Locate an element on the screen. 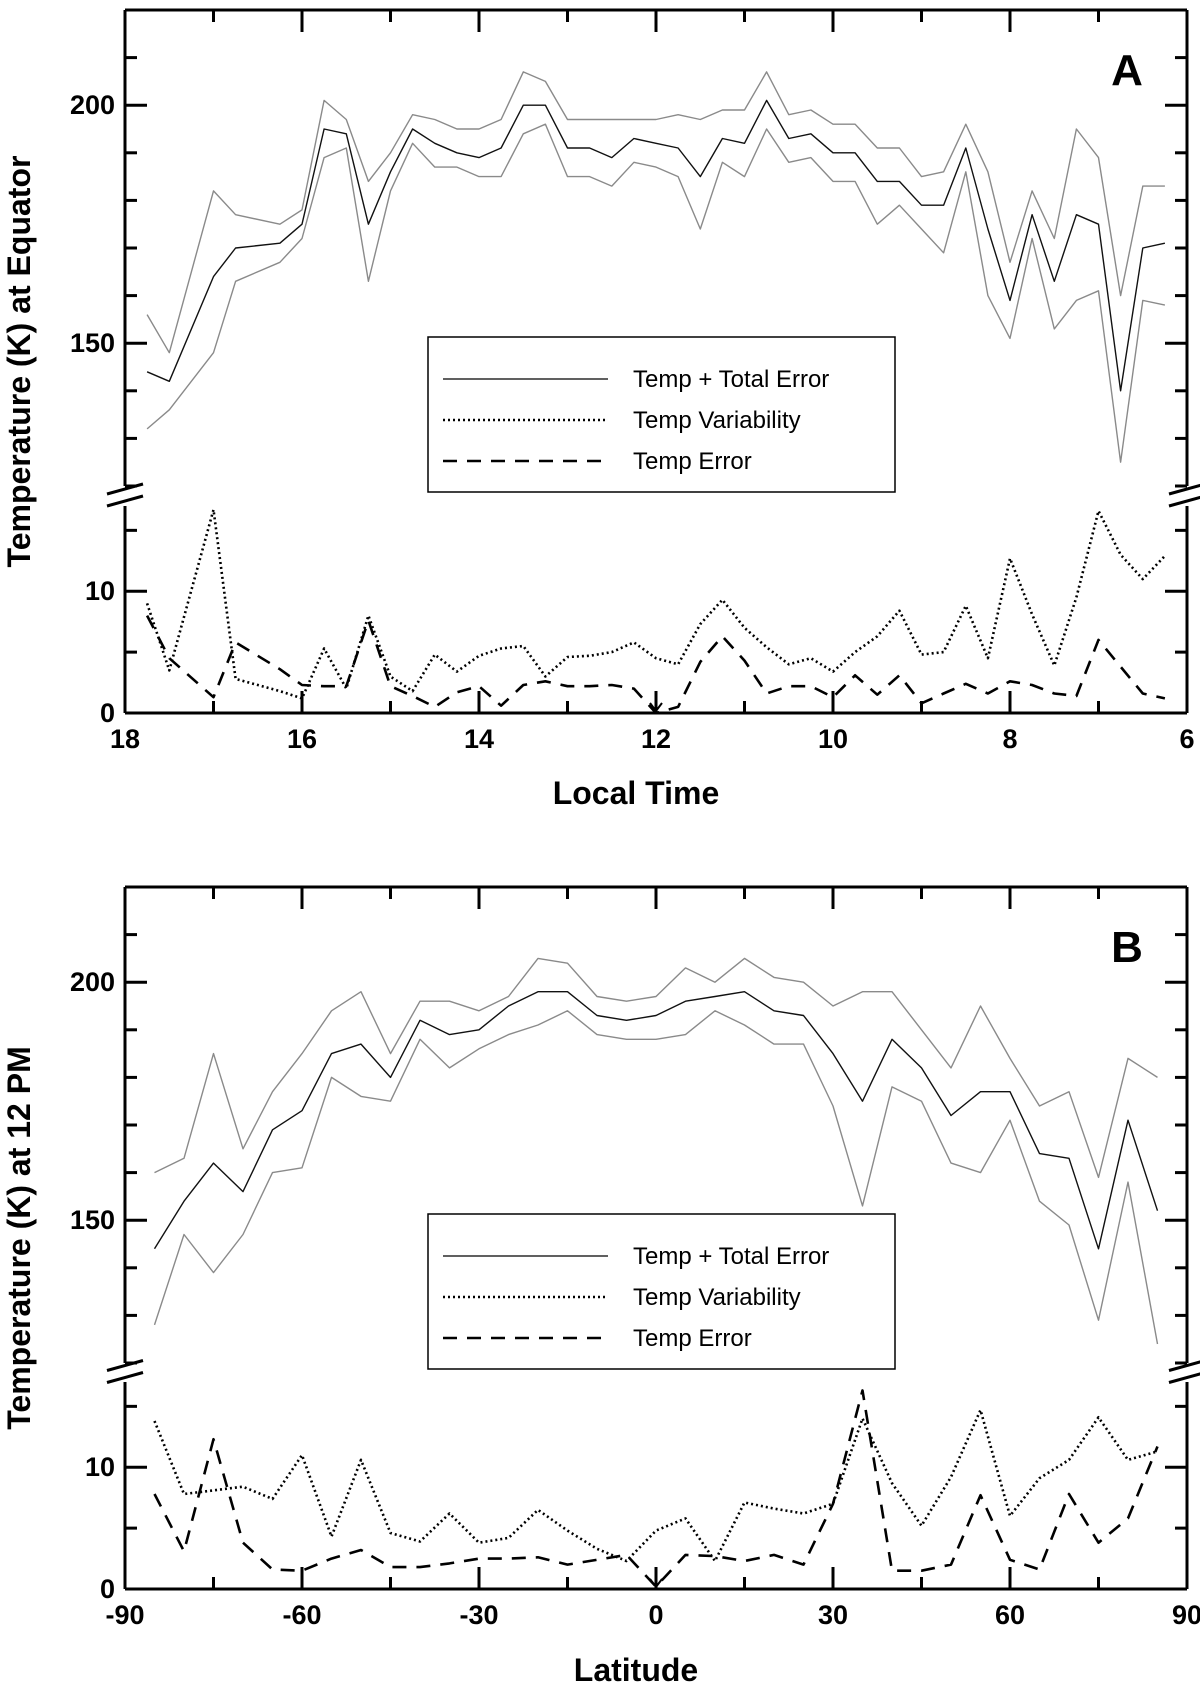 This screenshot has height=1692, width=1200. x-tick-label: 0 is located at coordinates (655, 1615).